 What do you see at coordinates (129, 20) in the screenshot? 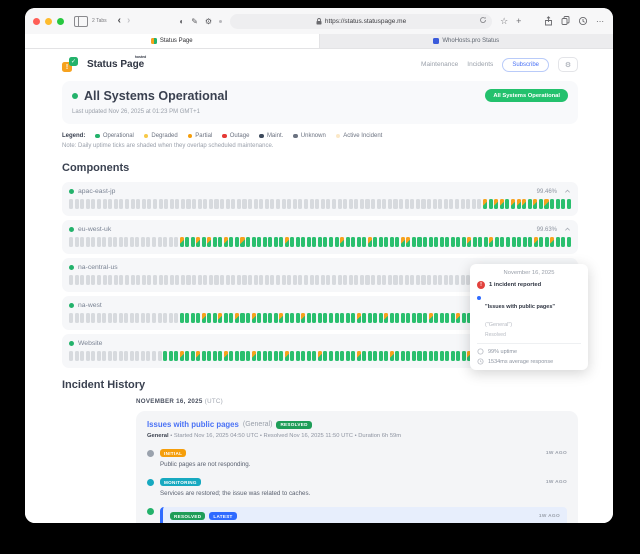
I see `forward-button: ›` at bounding box center [129, 20].